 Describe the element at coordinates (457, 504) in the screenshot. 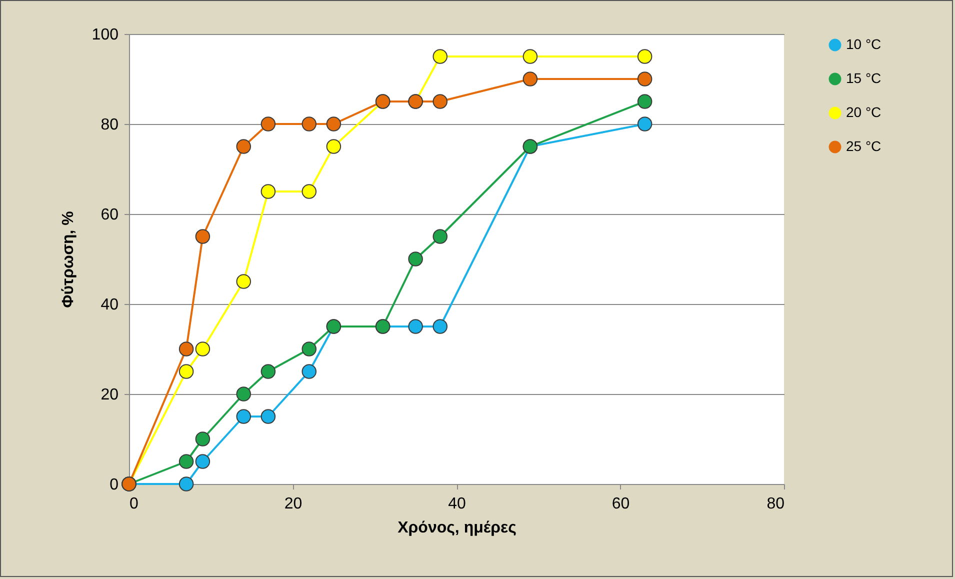

I see `x-tick-label: 40` at that location.